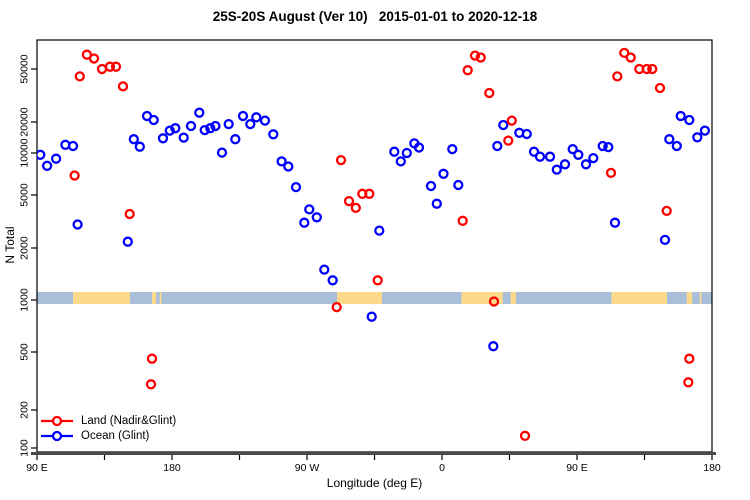 The height and width of the screenshot is (500, 750). Describe the element at coordinates (115, 435) in the screenshot. I see `legend-label-ocean: Ocean (Glint)` at that location.